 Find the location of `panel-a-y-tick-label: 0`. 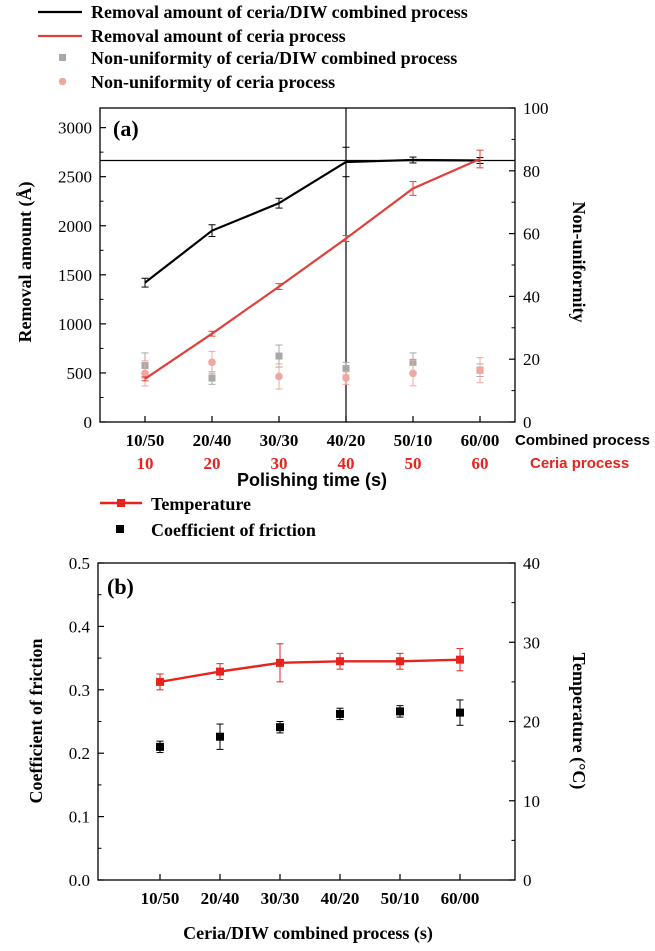

panel-a-y-tick-label: 0 is located at coordinates (88, 422).